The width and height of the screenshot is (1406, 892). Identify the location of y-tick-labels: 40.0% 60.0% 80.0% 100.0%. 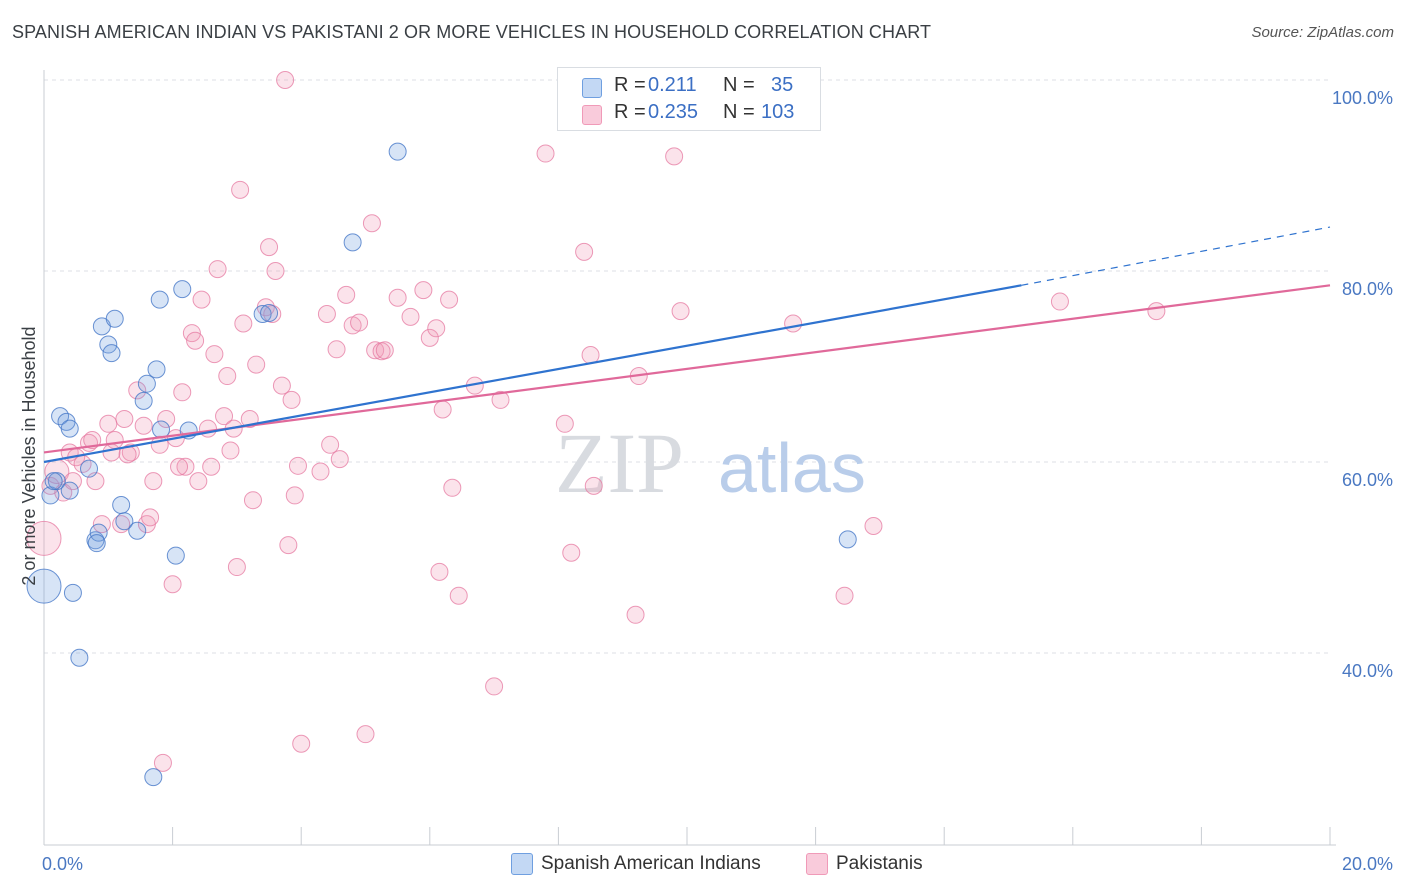
(1362, 384).